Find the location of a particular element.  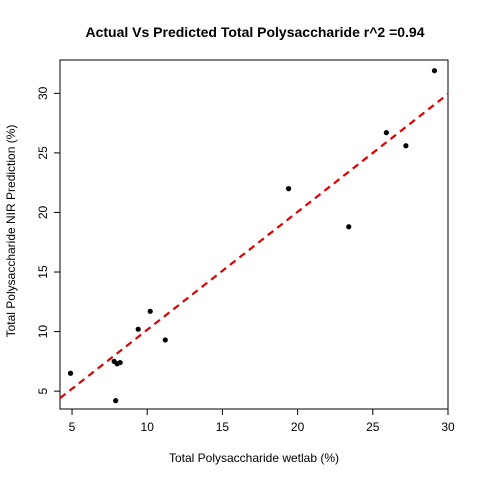

y-tick-label: 20 is located at coordinates (43, 212).